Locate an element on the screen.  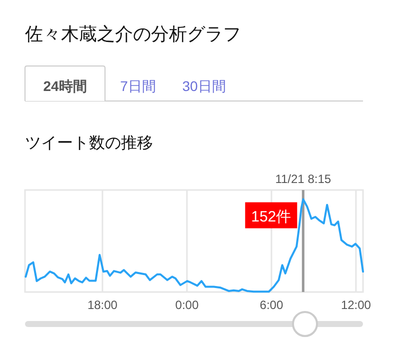
annotation: 152件 is located at coordinates (271, 217).